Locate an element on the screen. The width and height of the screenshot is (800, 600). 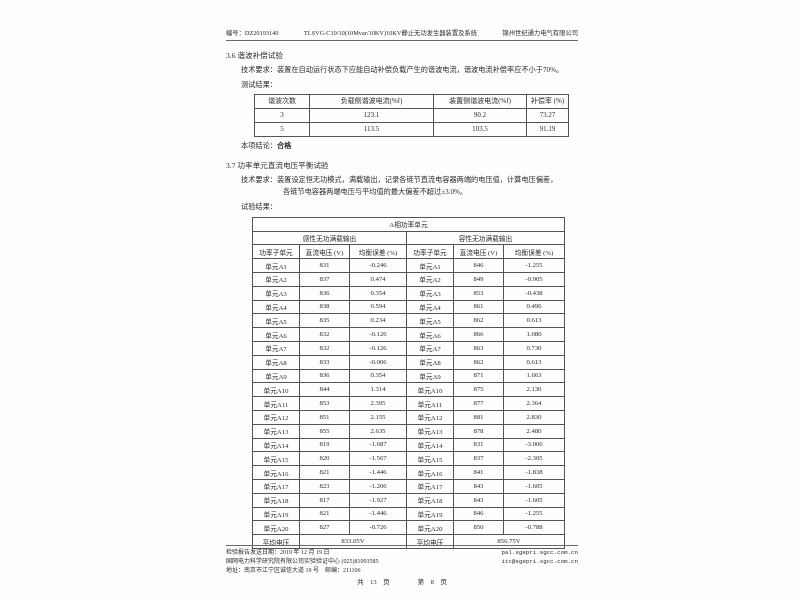
table-cell: 841 is located at coordinates (478, 472).